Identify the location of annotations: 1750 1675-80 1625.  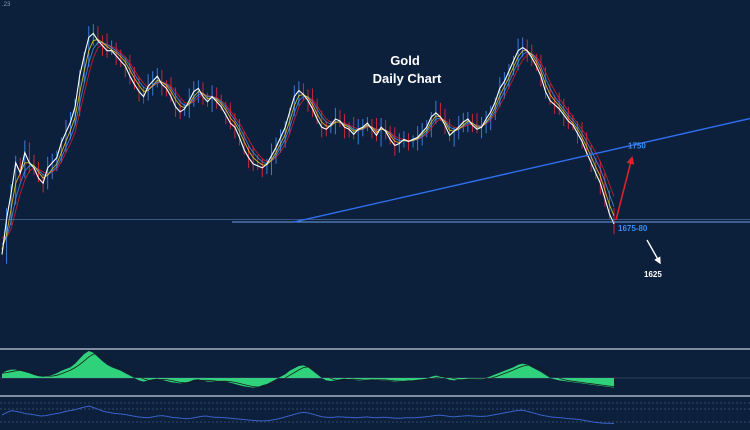
(638, 210).